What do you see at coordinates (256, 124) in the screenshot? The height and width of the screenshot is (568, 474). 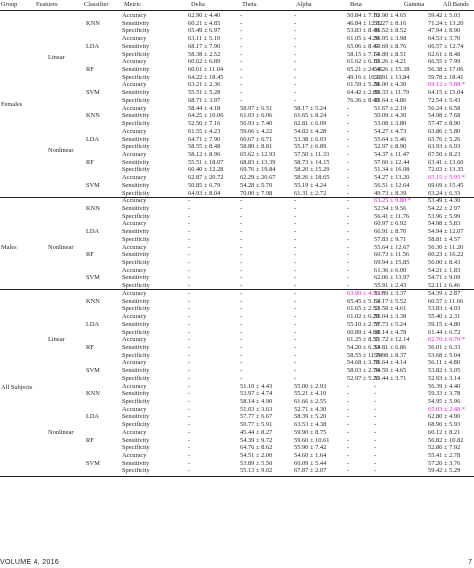 I see `value-cell: 56.93 ± 7.40` at bounding box center [256, 124].